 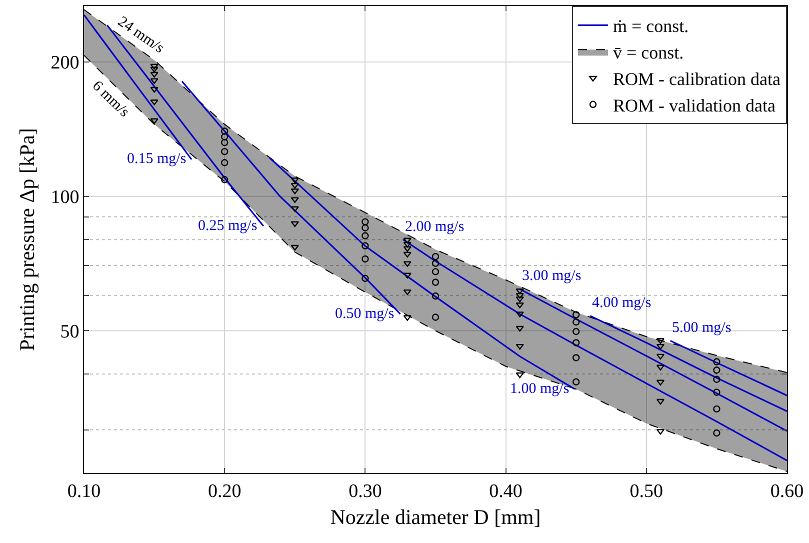 I want to click on x-tick-label: 0.60, so click(x=787, y=491).